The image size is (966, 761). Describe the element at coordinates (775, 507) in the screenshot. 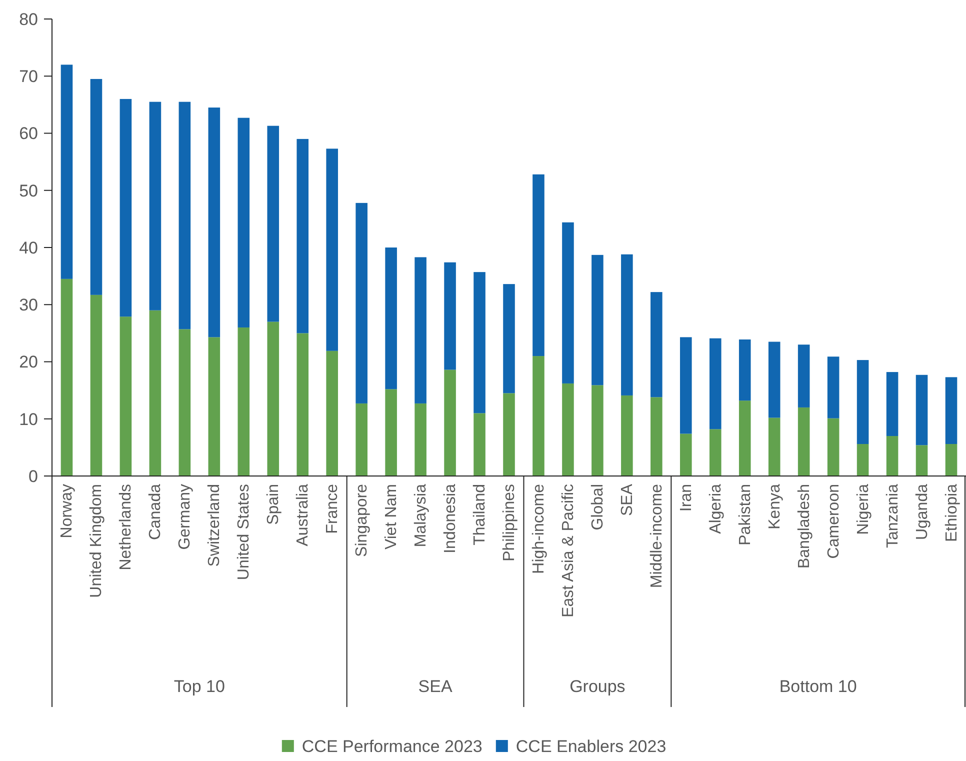

I see `x-tick-label: Kenya` at that location.